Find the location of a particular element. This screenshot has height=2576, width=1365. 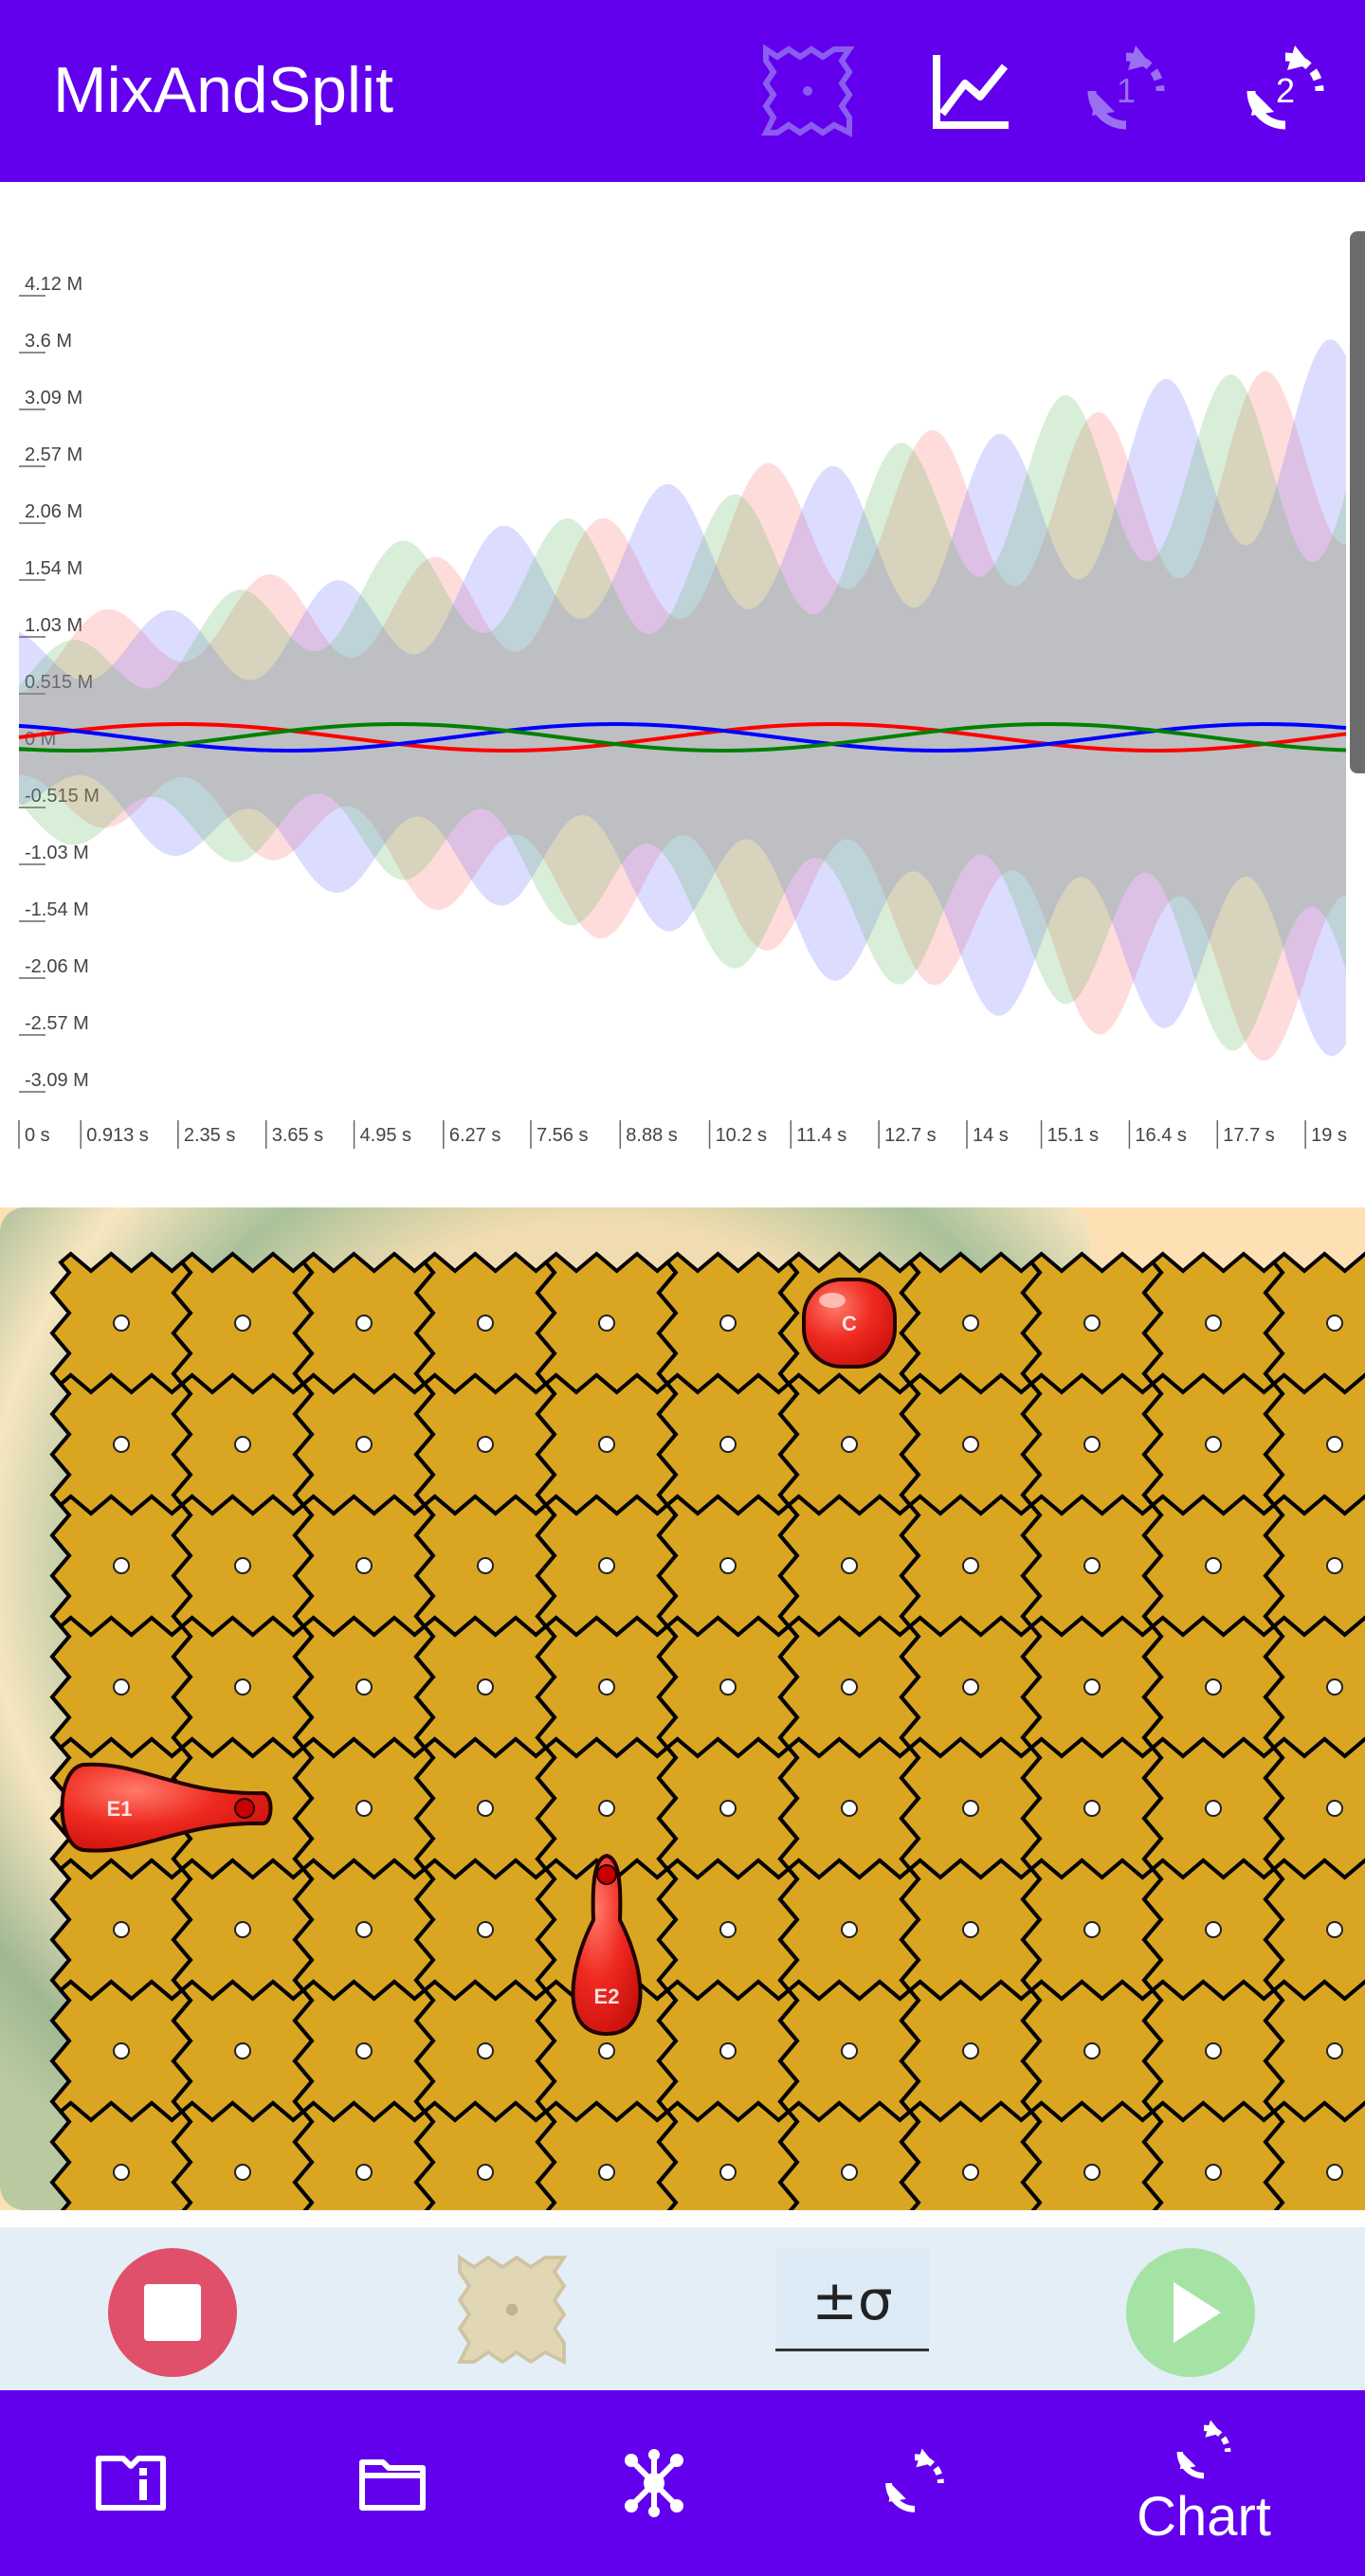

x-tick-label: 8.88 s is located at coordinates (651, 1135).